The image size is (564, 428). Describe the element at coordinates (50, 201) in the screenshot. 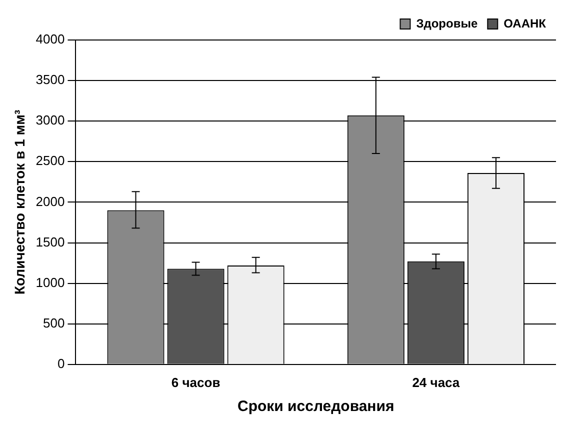

I see `y-tick-label: 2000` at that location.